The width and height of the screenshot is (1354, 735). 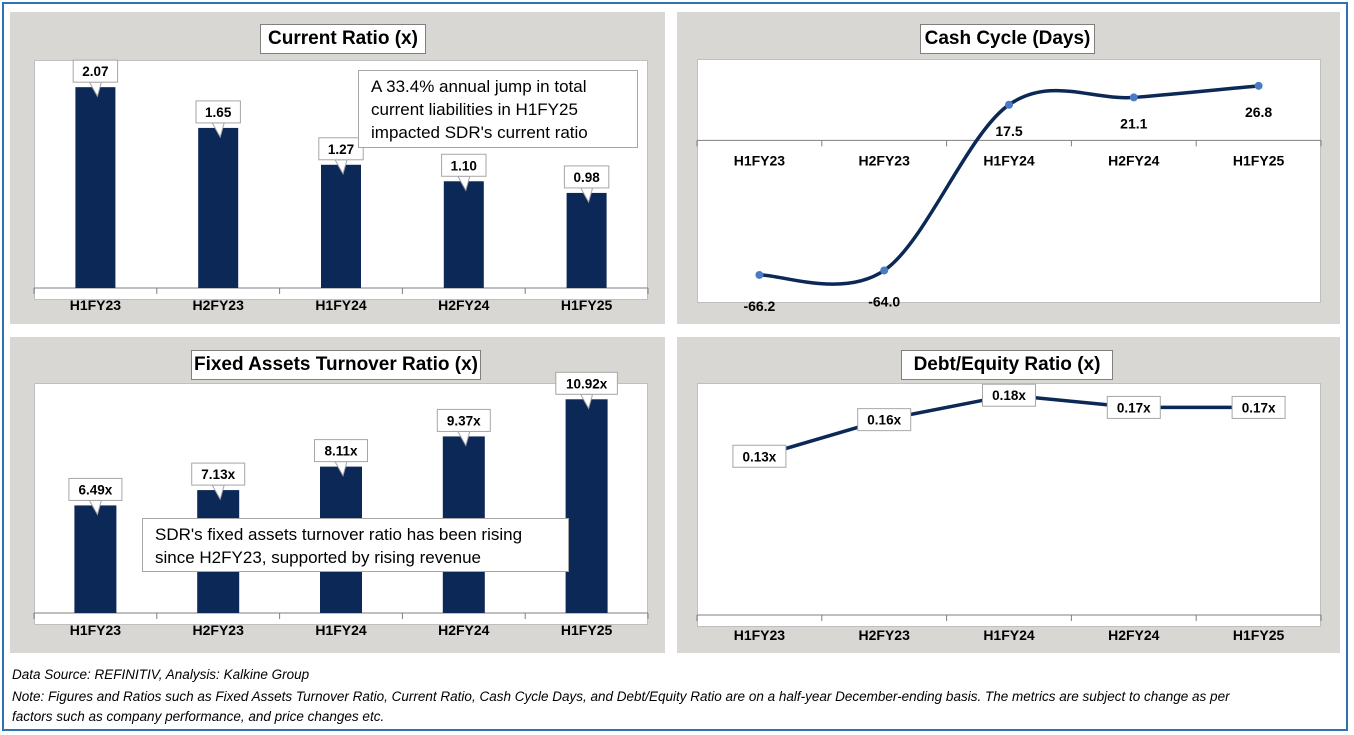 What do you see at coordinates (341, 149) in the screenshot?
I see `svg-text: 1.27` at bounding box center [341, 149].